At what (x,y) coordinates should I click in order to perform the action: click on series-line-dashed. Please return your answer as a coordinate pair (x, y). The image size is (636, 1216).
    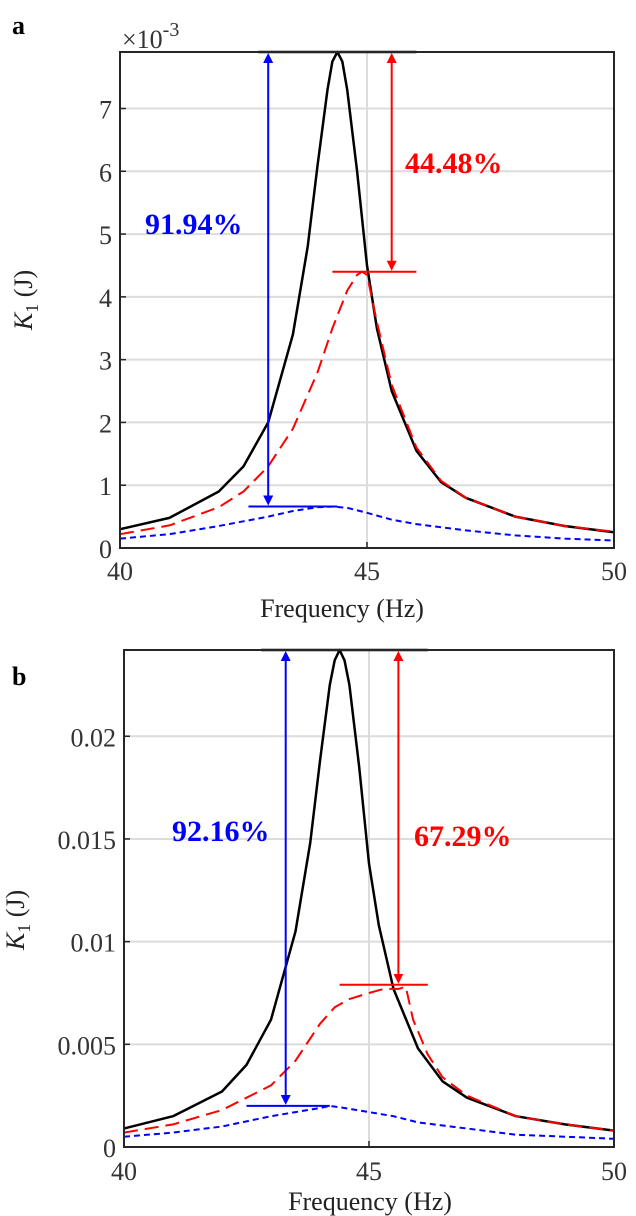
    Looking at the image, I should click on (369, 1059).